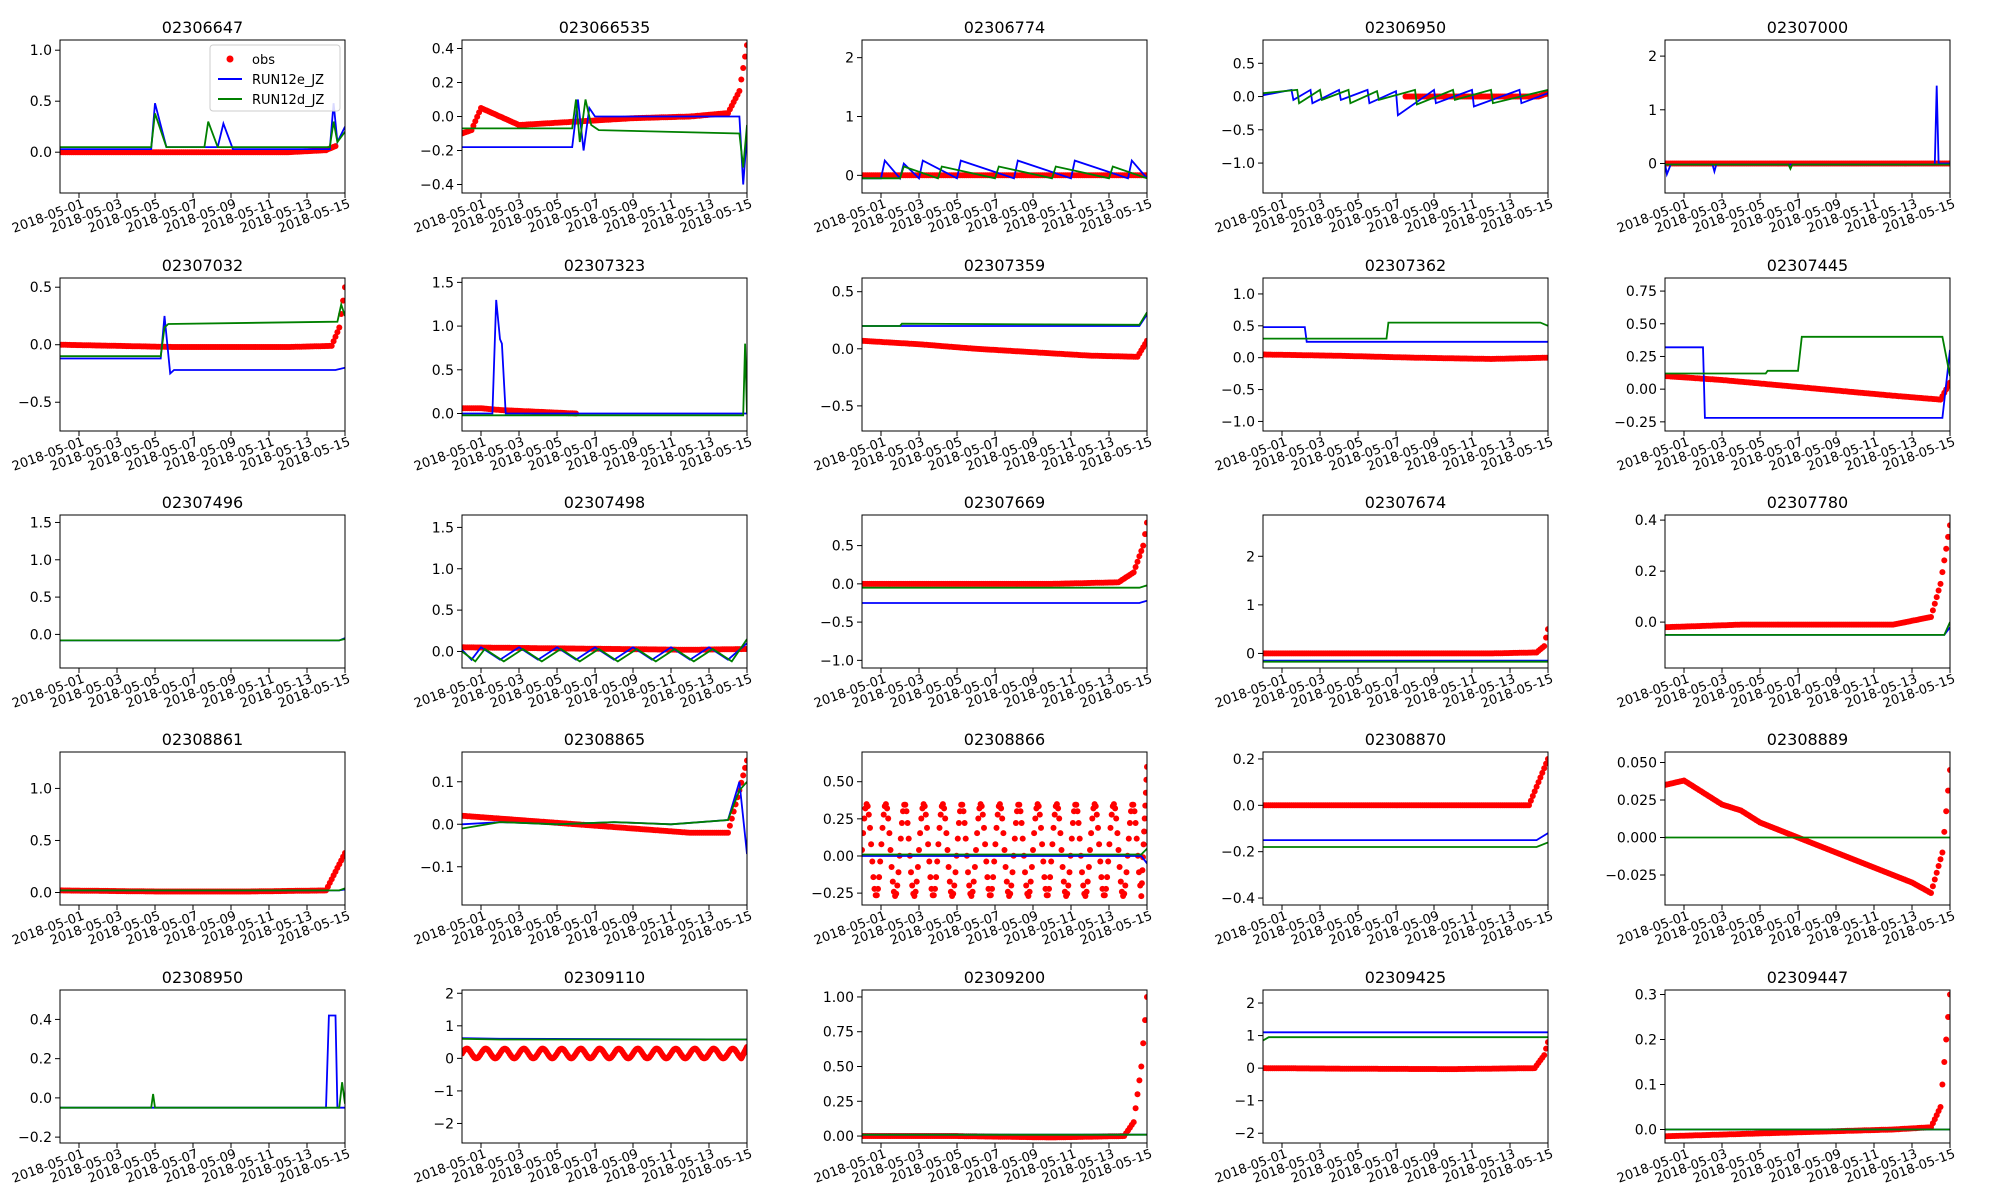 Image resolution: width=2000 pixels, height=1200 pixels. I want to click on y-tick-label: 0.25, so click(1641, 357).